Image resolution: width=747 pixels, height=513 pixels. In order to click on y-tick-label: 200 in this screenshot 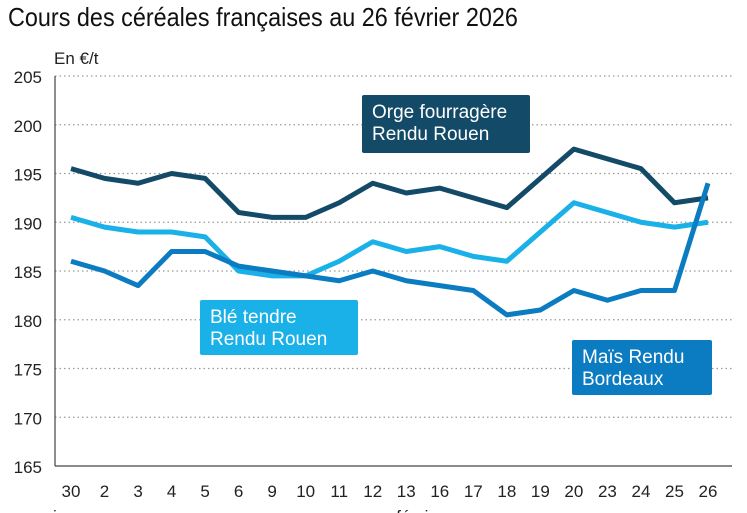, I will do `click(28, 126)`.